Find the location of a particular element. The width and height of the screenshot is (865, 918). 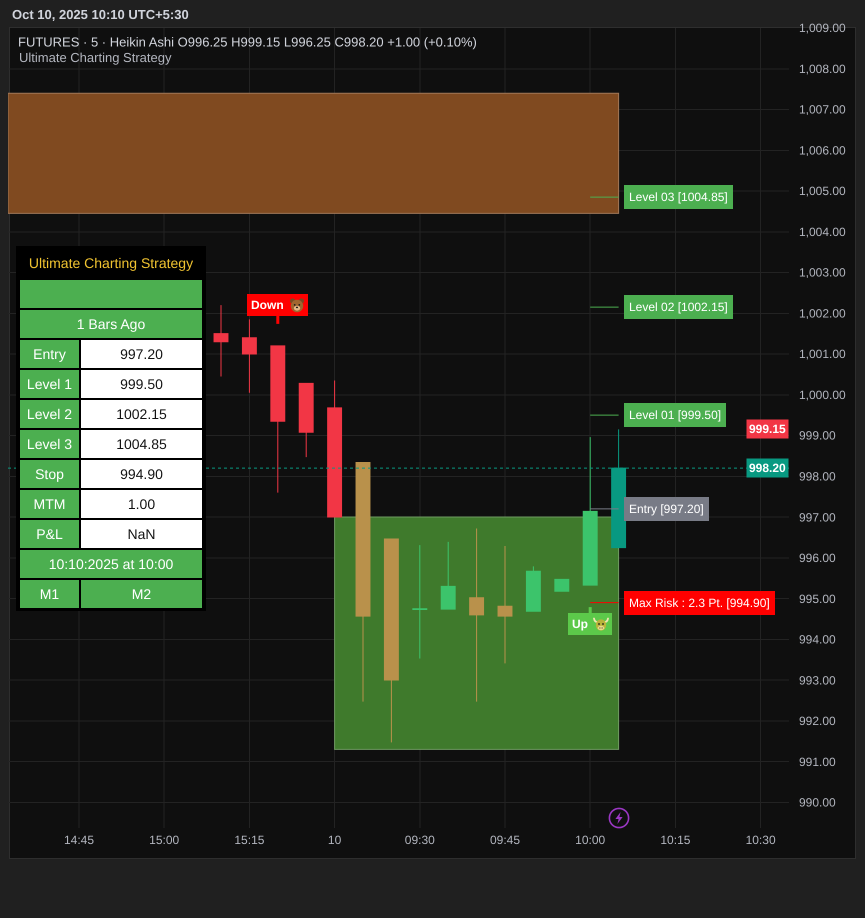

annotation: 1.00 is located at coordinates (141, 504).